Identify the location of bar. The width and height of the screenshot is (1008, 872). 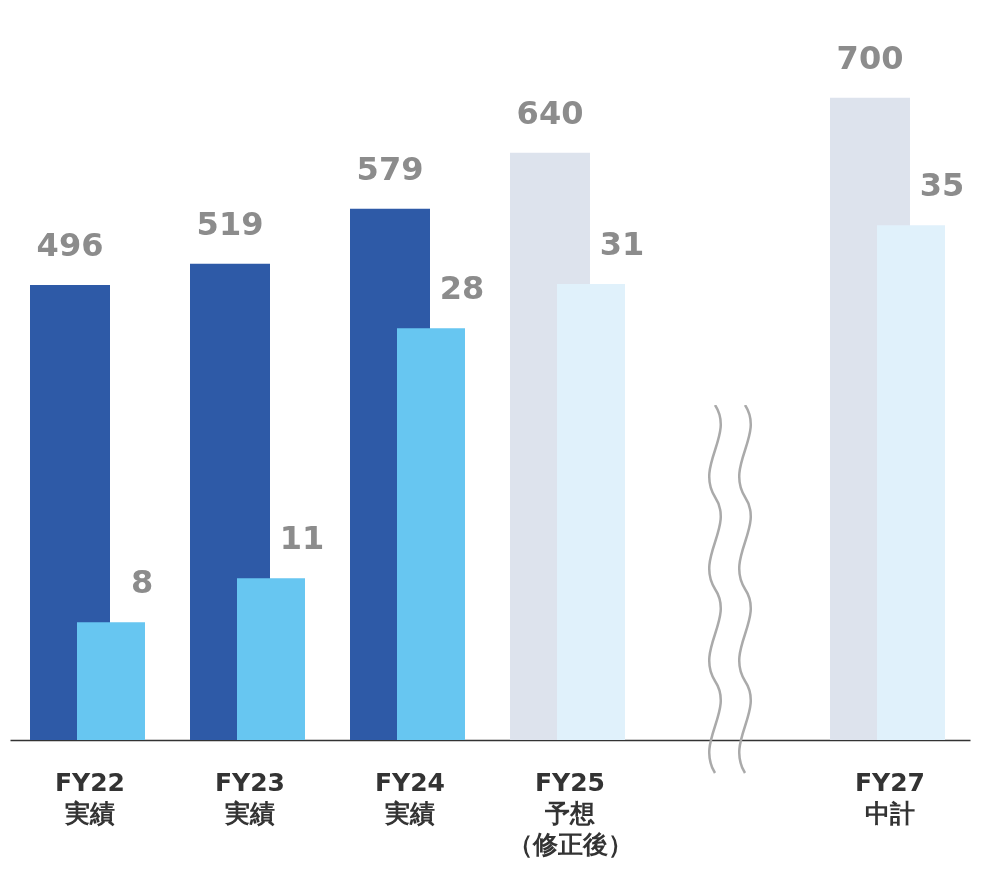
(111, 681).